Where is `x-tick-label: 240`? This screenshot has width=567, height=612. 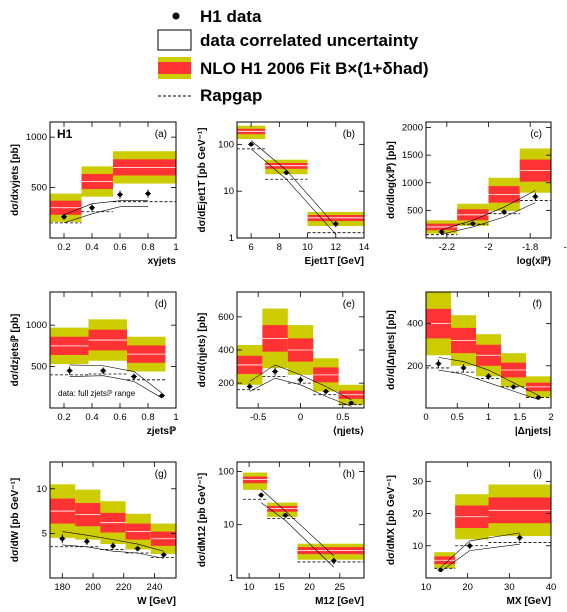 x-tick-label: 240 is located at coordinates (155, 587).